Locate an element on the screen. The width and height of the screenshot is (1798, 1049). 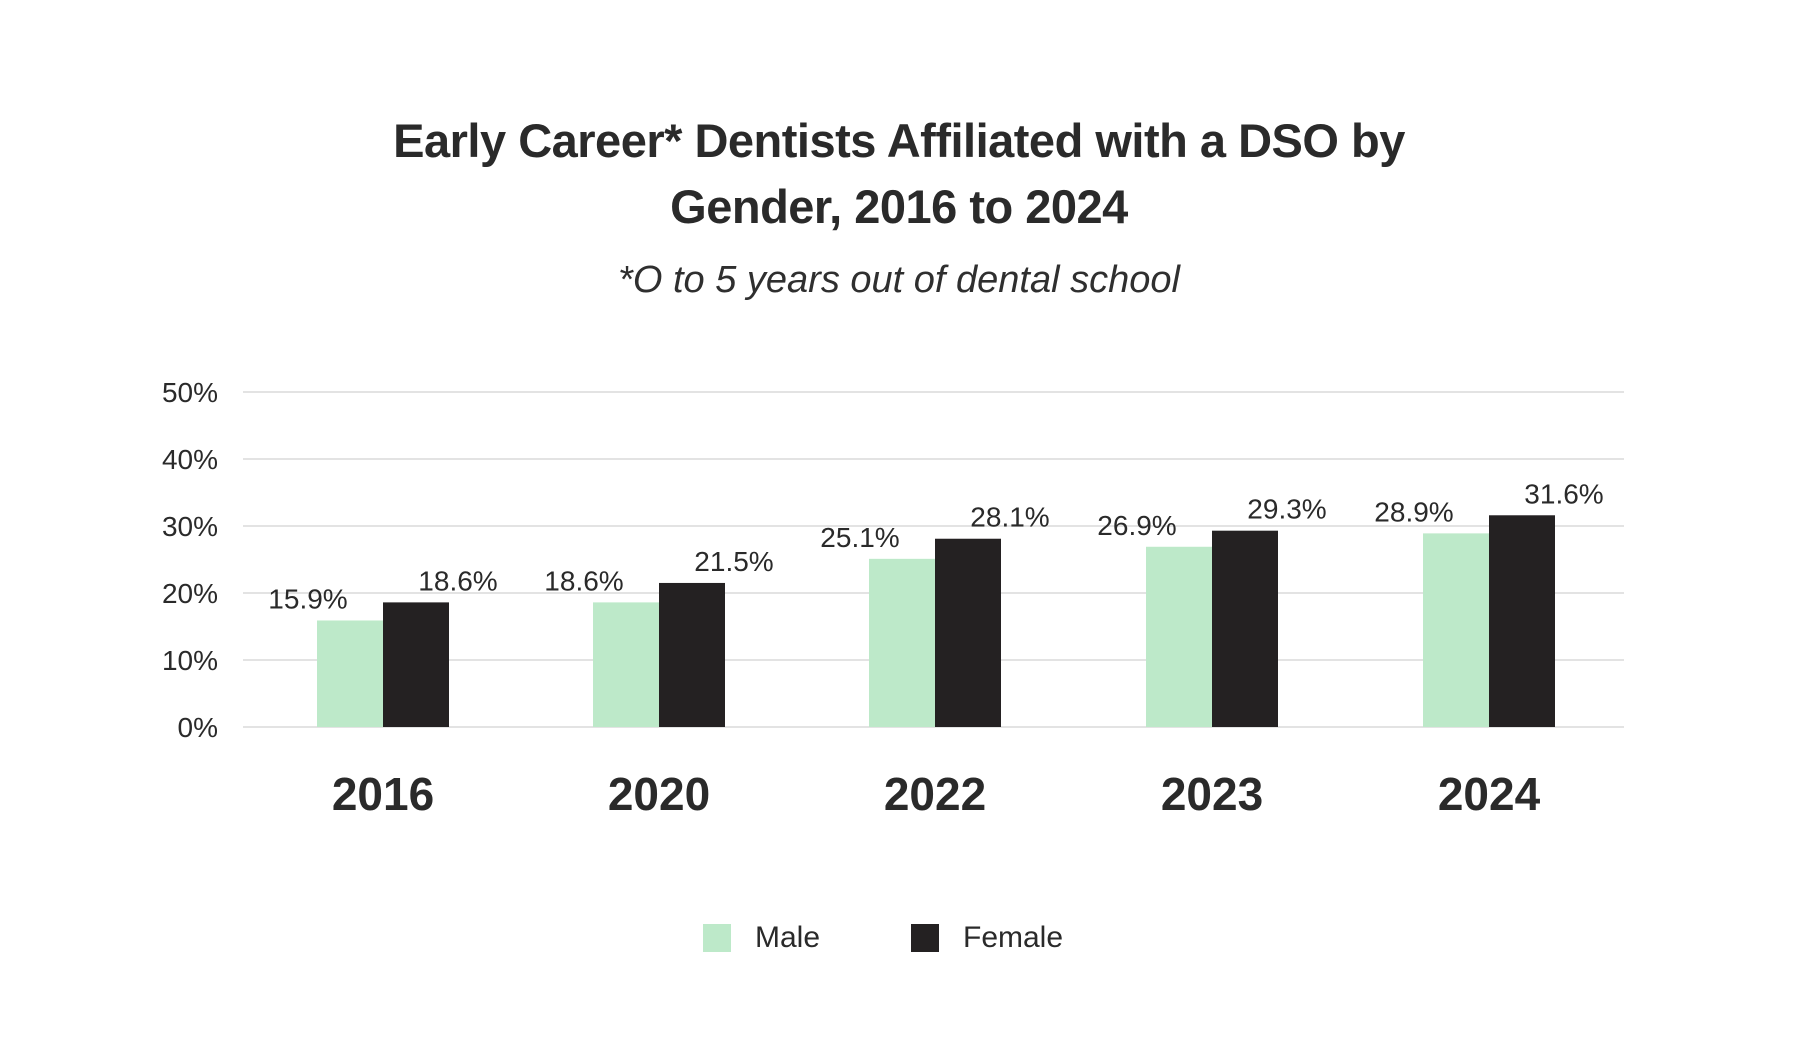
bar-male-2022 is located at coordinates (902, 642).